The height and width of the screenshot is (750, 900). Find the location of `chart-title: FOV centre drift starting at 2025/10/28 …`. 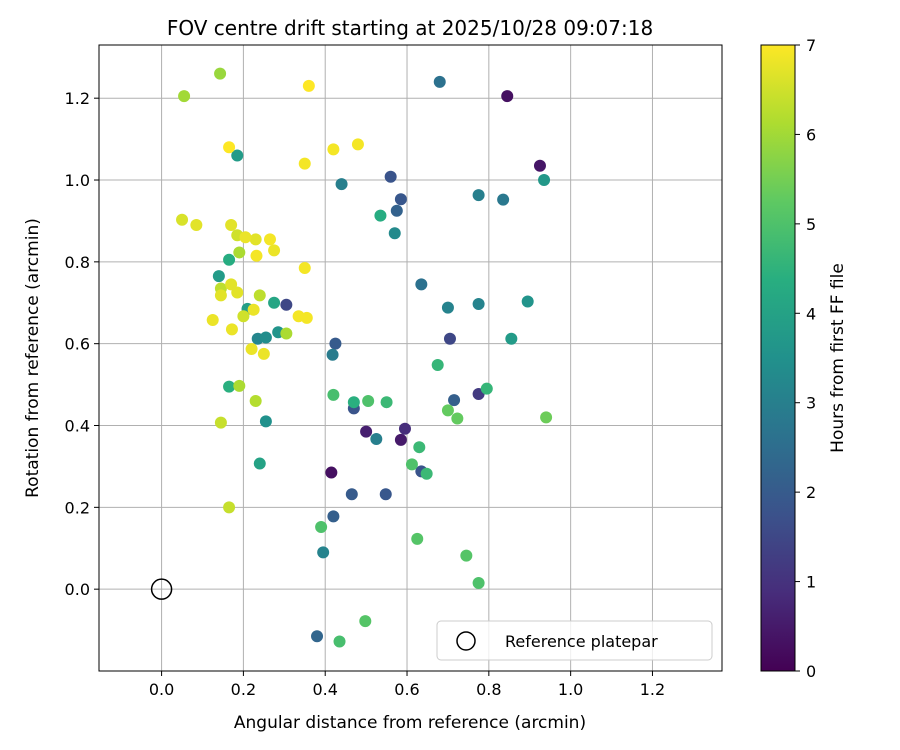

chart-title: FOV centre drift starting at 2025/10/28 … is located at coordinates (410, 28).